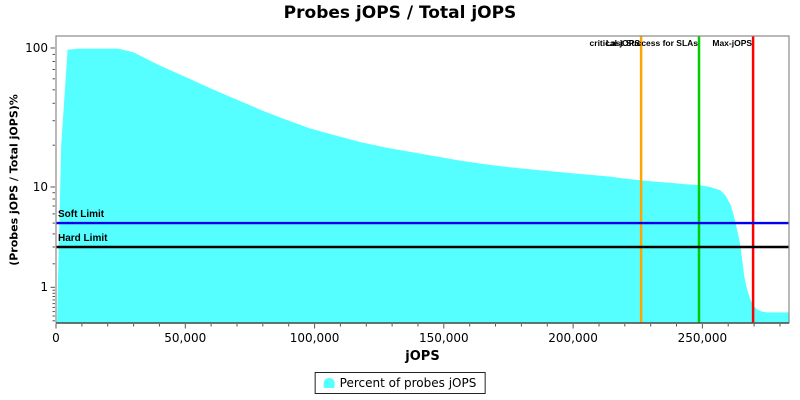 This screenshot has height=400, width=800. I want to click on x-axis-title: jOPS, so click(422, 356).